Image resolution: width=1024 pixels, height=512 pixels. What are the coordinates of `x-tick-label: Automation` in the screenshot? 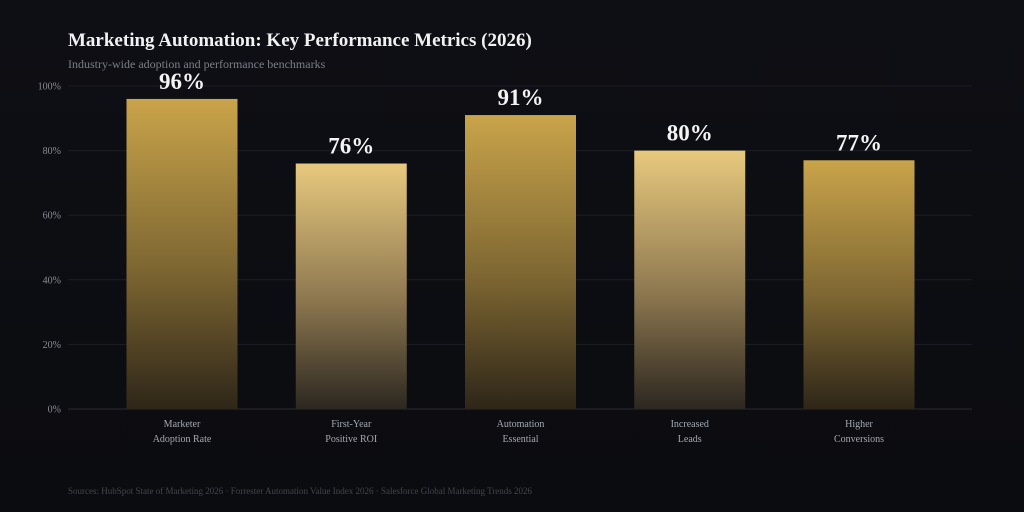 It's located at (521, 424).